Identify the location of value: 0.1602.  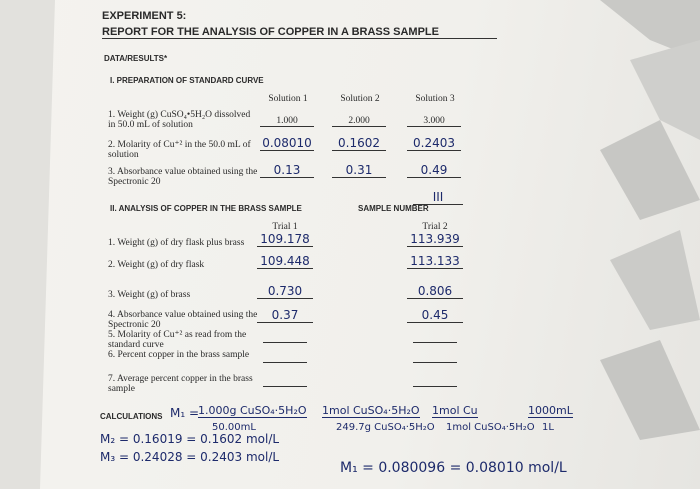
(359, 143).